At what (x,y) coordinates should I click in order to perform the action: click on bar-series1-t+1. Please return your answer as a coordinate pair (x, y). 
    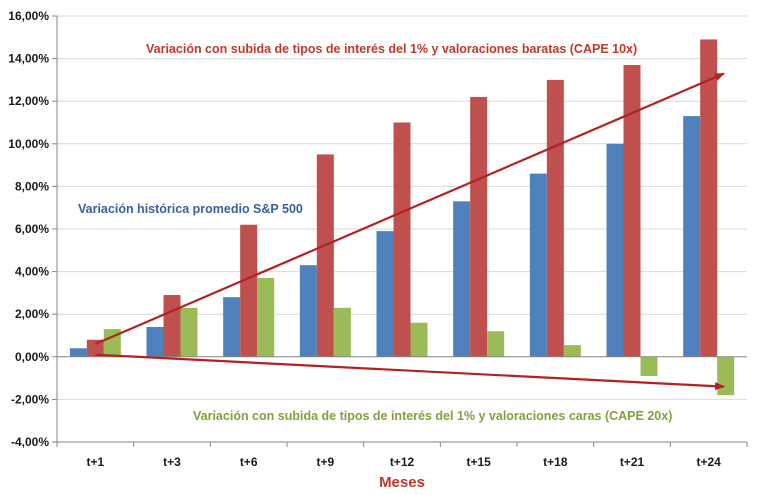
    Looking at the image, I should click on (78, 352).